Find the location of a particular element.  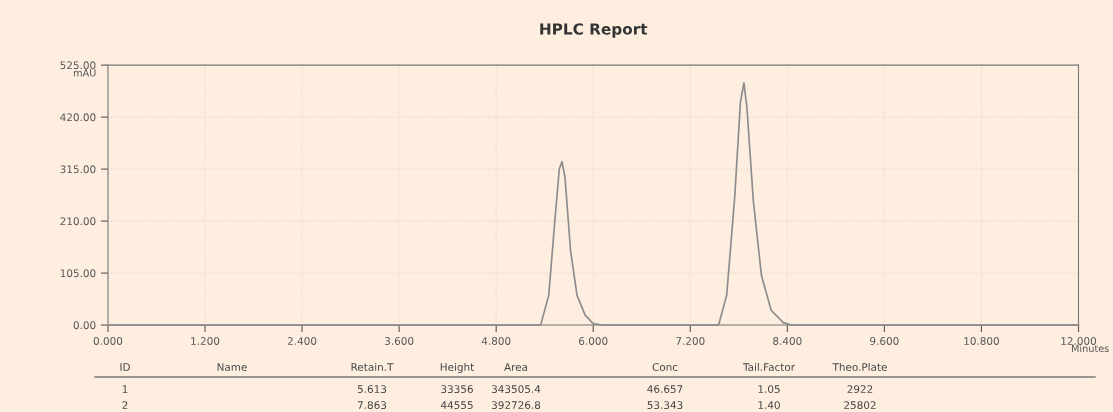

text: ID Name Retain.T Height Area Conc Tail.Factor Theo.Plate is located at coordinates (503, 368).